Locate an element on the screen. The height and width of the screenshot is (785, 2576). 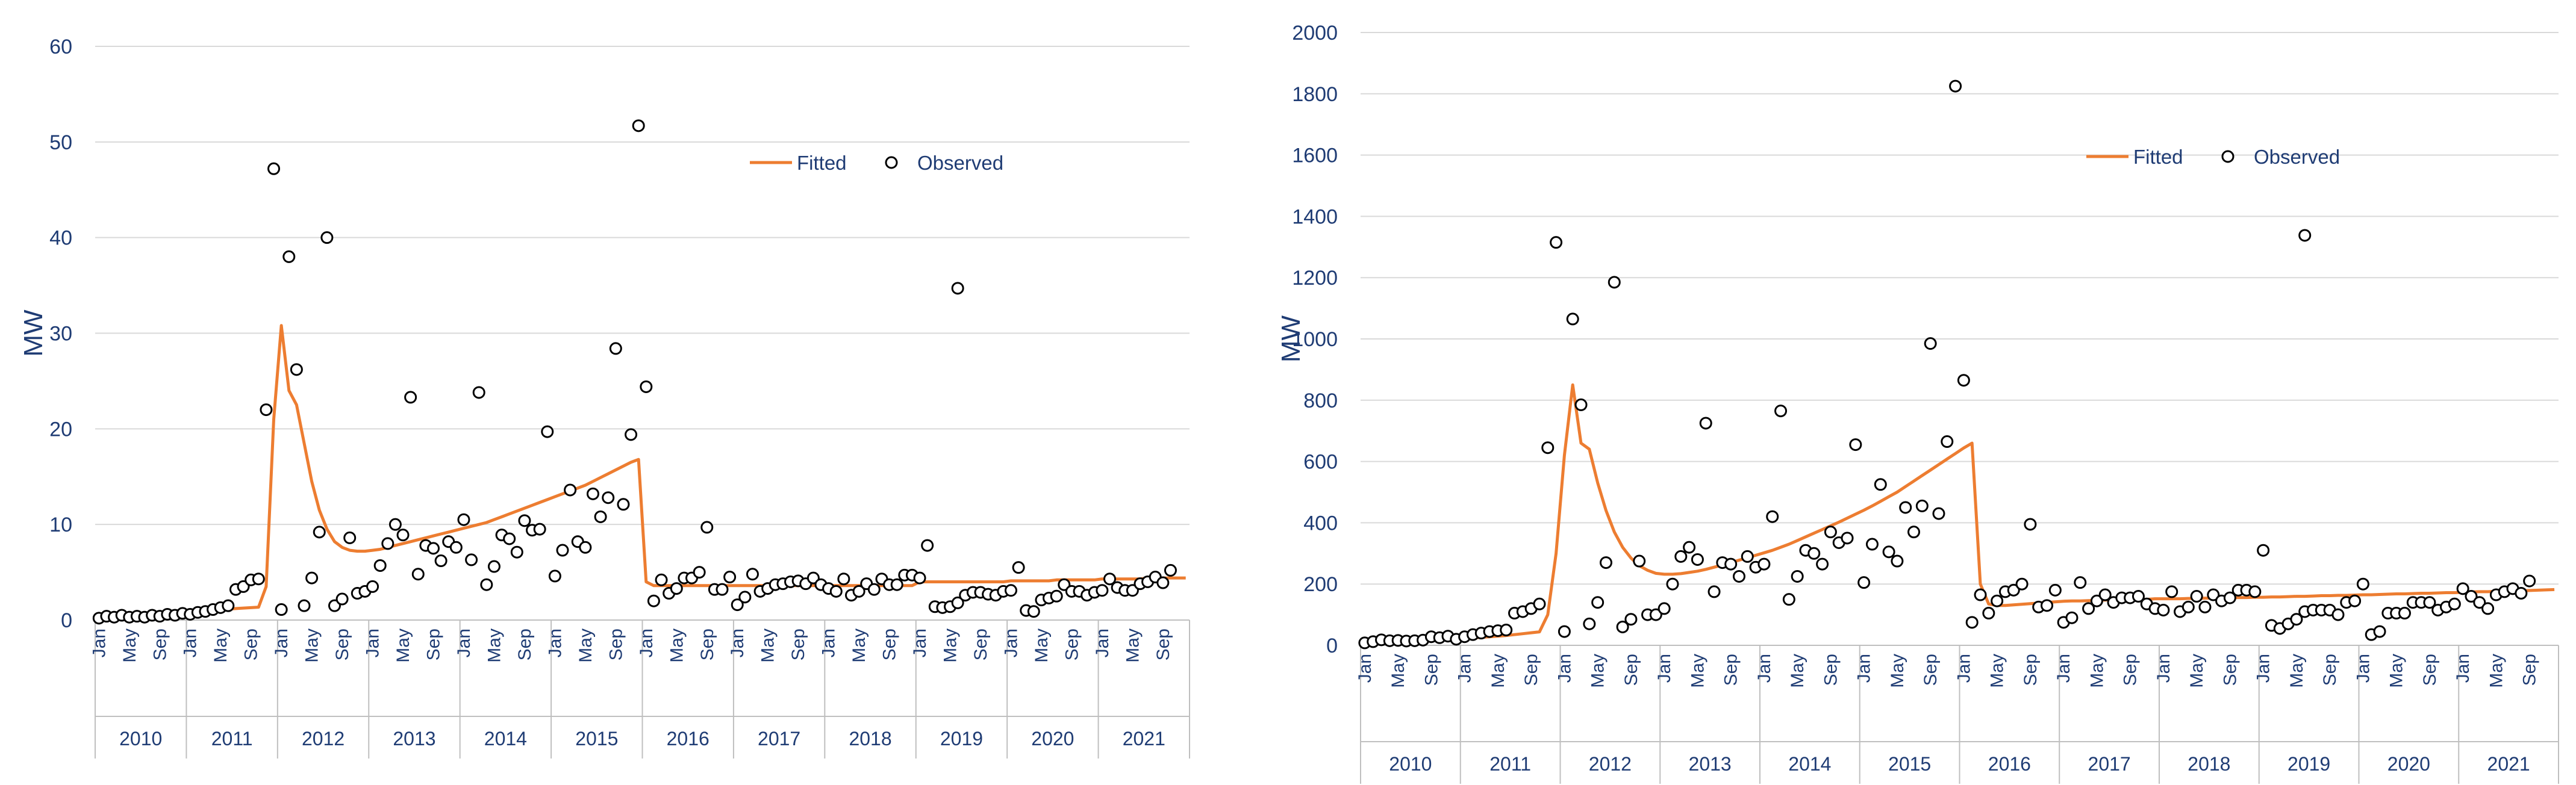
year-label: 2011 is located at coordinates (232, 739).